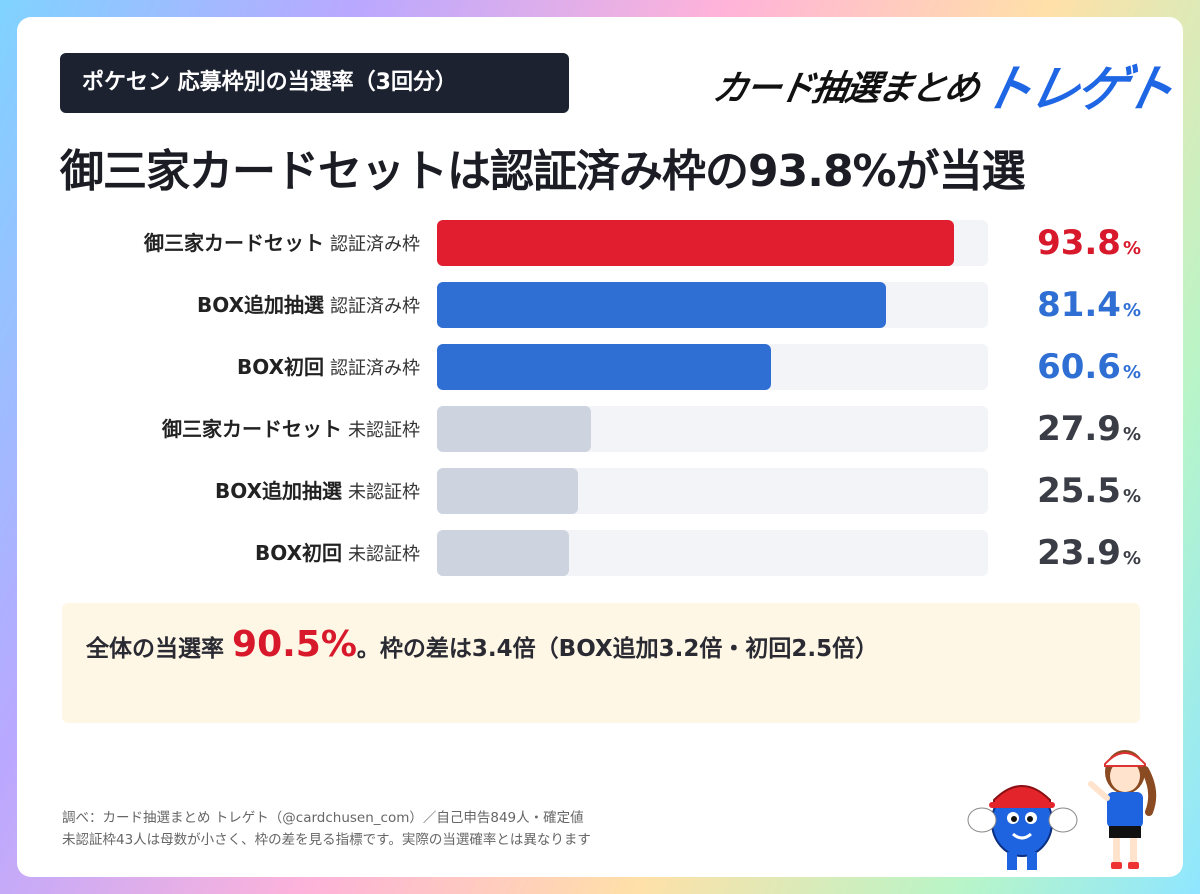  Describe the element at coordinates (1079, 243) in the screenshot. I see `value-number: 93.8` at that location.